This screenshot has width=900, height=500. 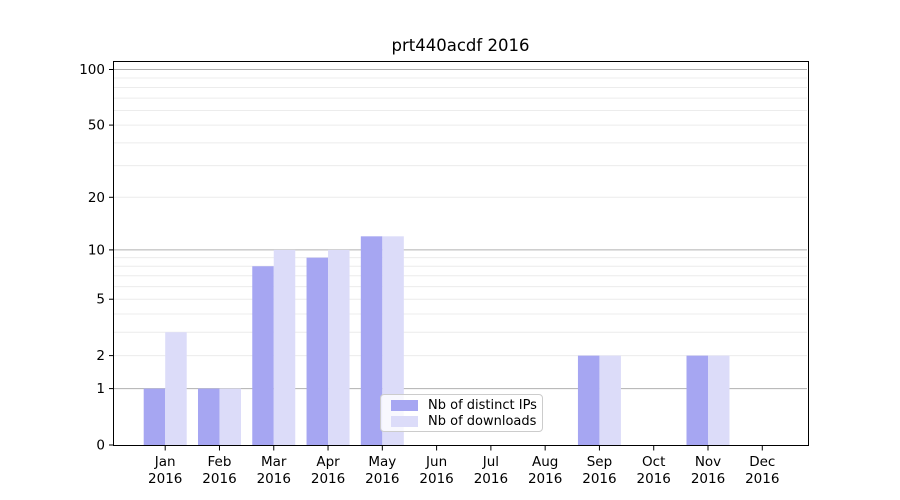 I want to click on legend-label-downloads: Nb of downloads, so click(x=482, y=421).